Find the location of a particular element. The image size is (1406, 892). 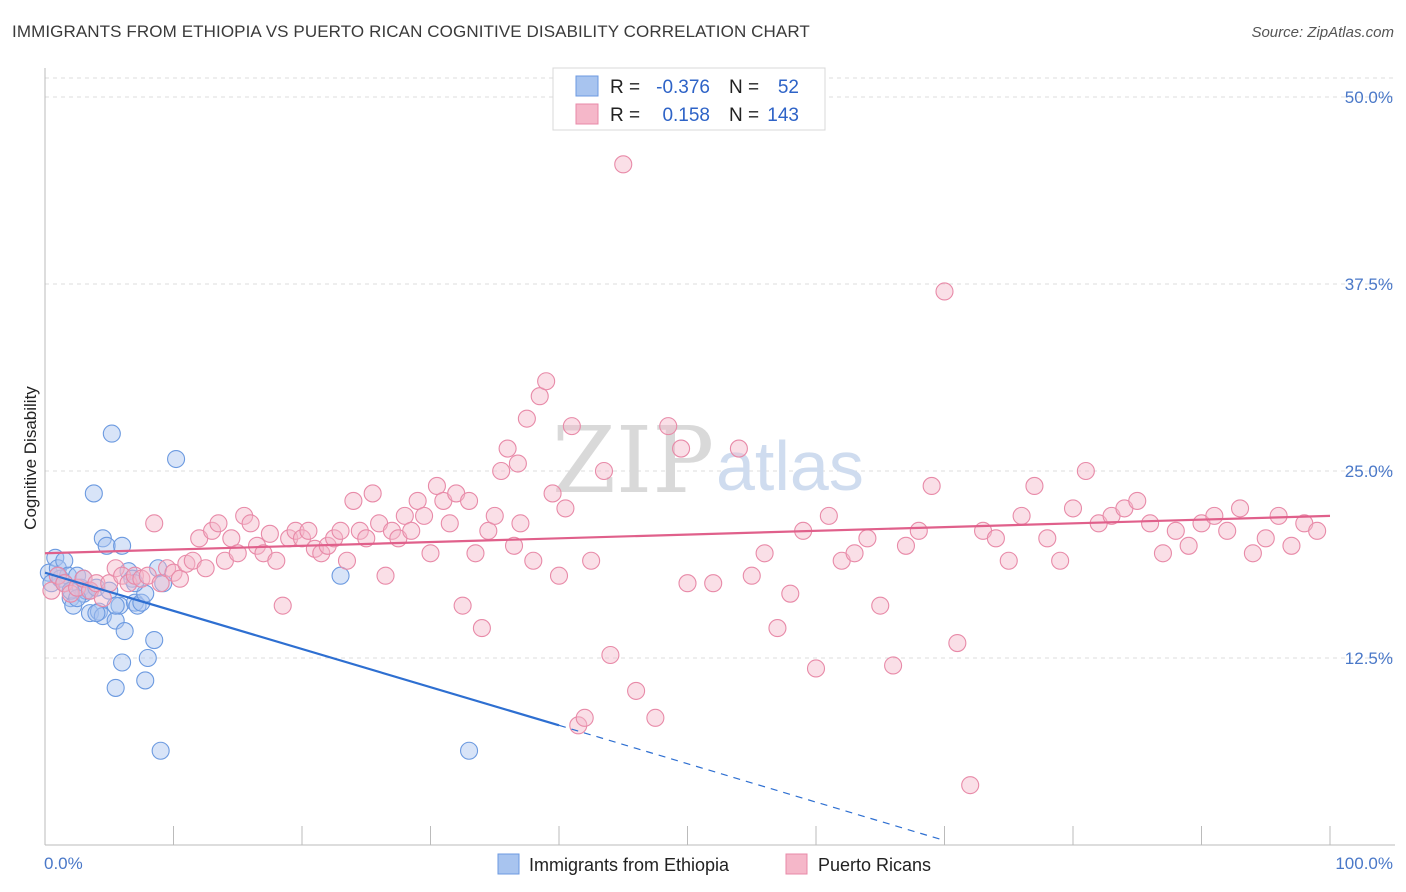

y-tick-label: 25.0% is located at coordinates (1369, 471).